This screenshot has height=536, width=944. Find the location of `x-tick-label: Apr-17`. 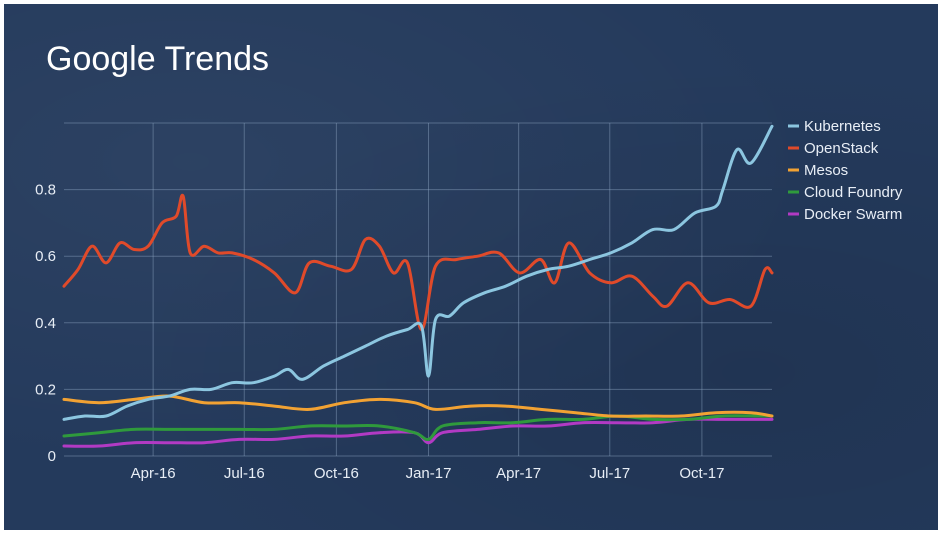

x-tick-label: Apr-17 is located at coordinates (518, 473).